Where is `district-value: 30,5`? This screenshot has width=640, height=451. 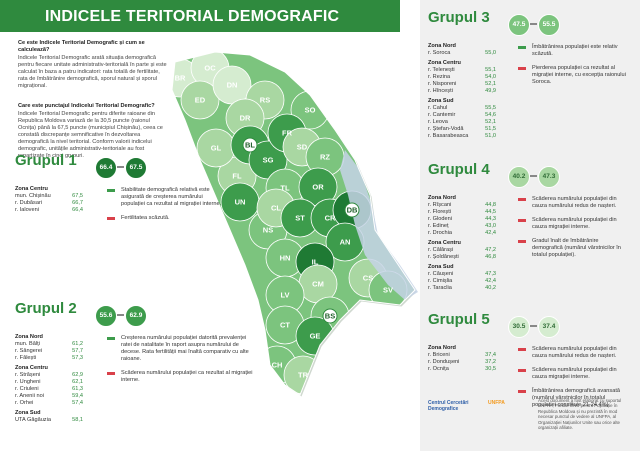
district-value: 30,5 is located at coordinates (490, 369).